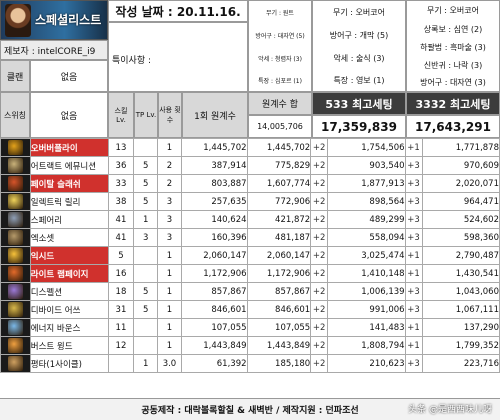  Describe the element at coordinates (214, 291) in the screenshot. I see `single-coef: 857,867` at that location.